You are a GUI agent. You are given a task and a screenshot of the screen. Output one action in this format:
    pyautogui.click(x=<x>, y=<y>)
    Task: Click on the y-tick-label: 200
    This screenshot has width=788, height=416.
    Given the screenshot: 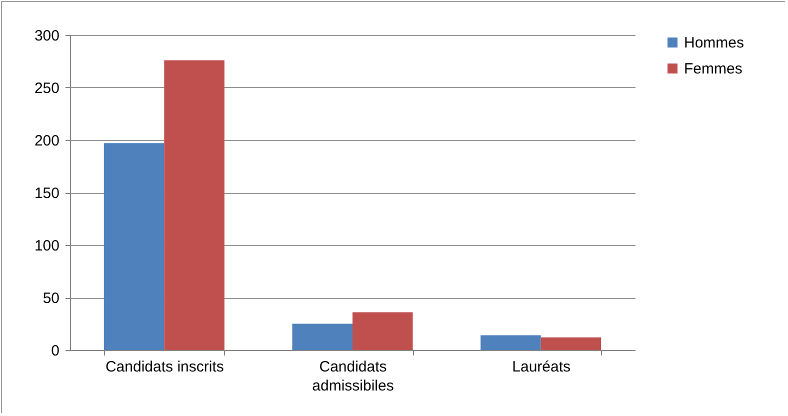 What is the action you would take?
    pyautogui.click(x=47, y=141)
    